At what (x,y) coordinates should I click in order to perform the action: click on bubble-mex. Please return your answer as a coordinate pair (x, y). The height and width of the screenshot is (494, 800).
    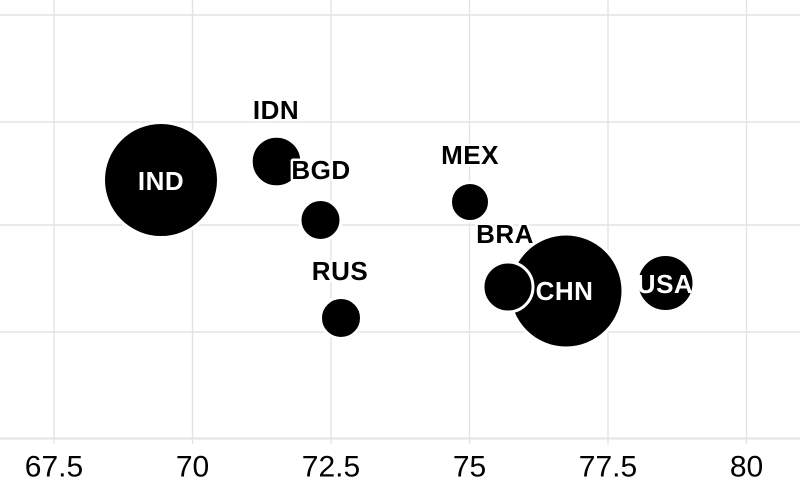
    Looking at the image, I should click on (470, 202).